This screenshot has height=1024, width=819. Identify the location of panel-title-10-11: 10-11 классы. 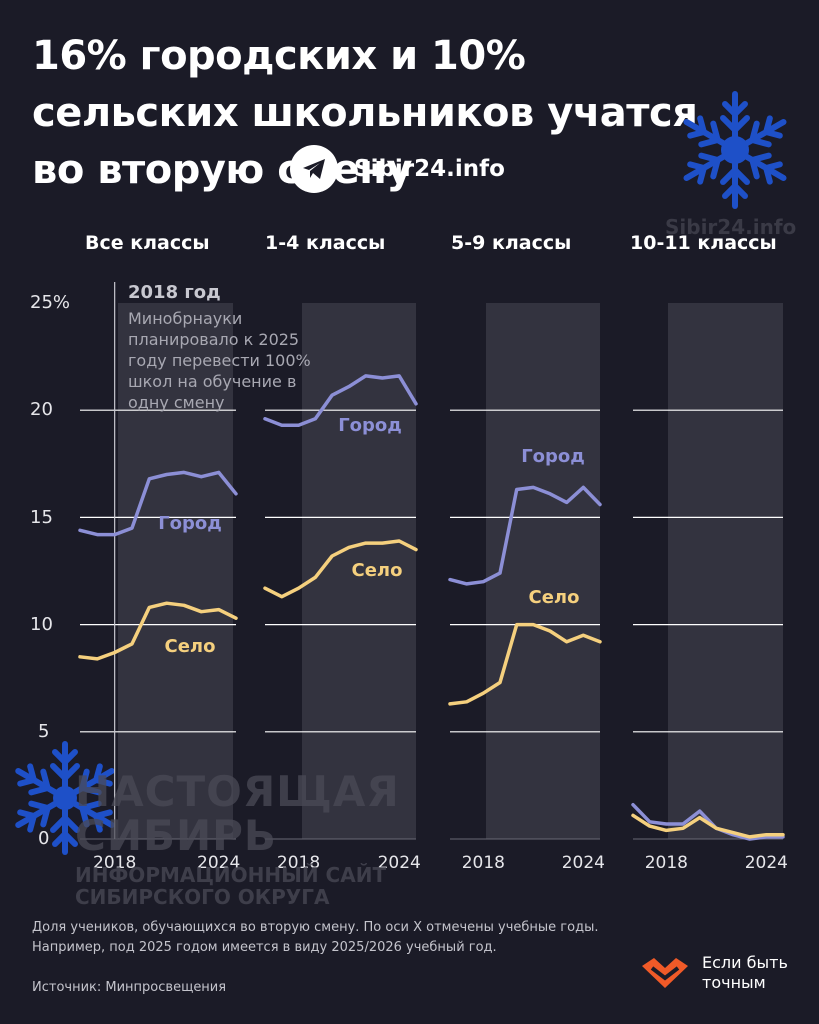
(703, 243).